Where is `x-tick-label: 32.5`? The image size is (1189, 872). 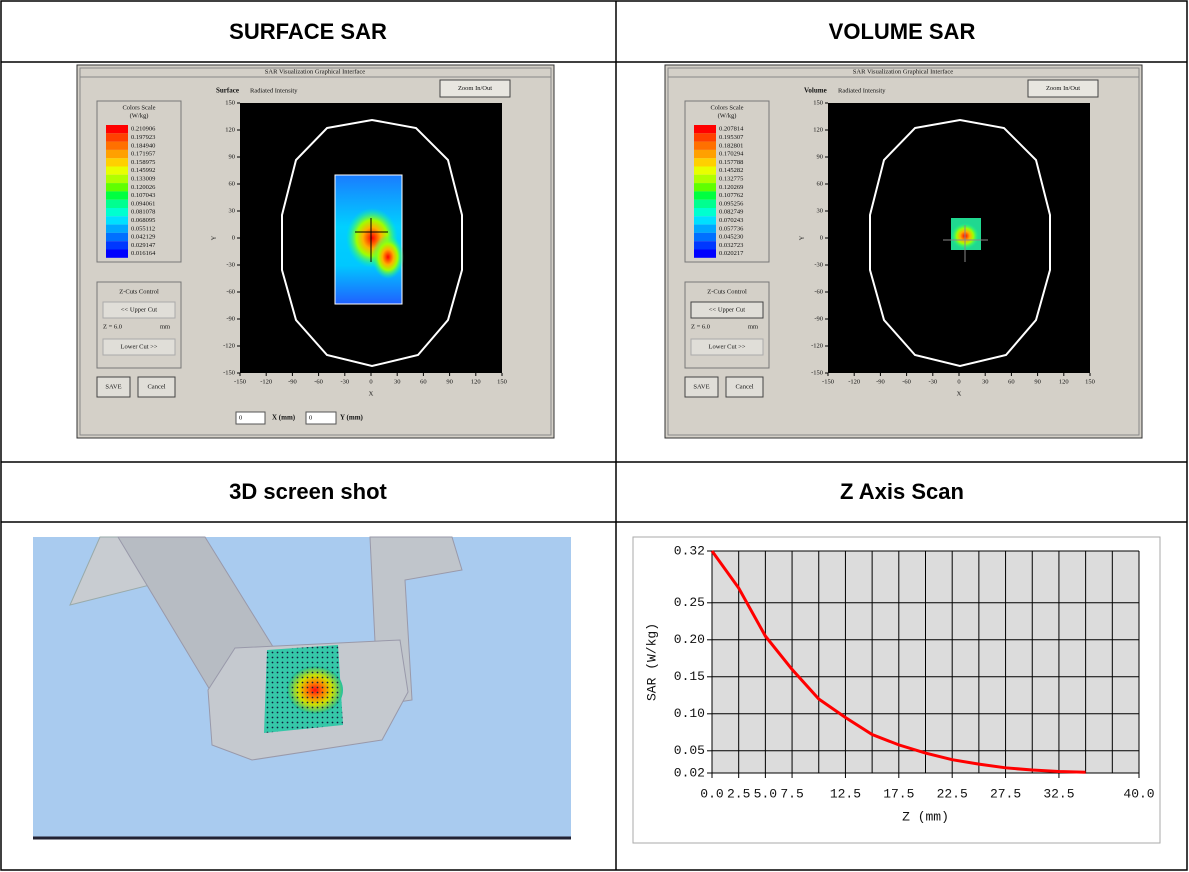 x-tick-label: 32.5 is located at coordinates (1058, 793).